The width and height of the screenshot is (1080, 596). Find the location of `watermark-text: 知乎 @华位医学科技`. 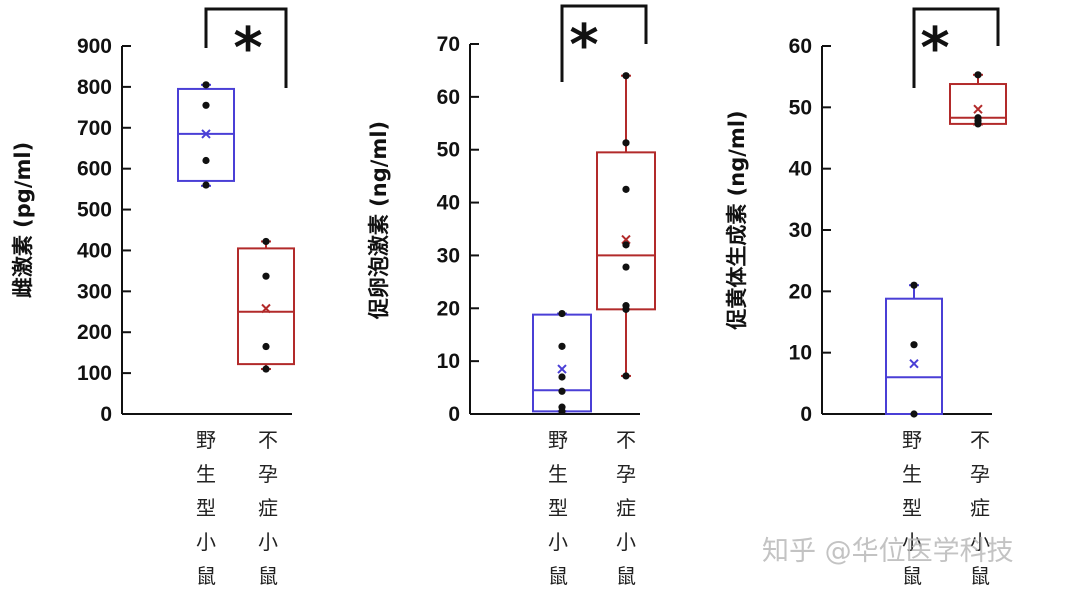

watermark-text: 知乎 @华位医学科技 is located at coordinates (888, 551).